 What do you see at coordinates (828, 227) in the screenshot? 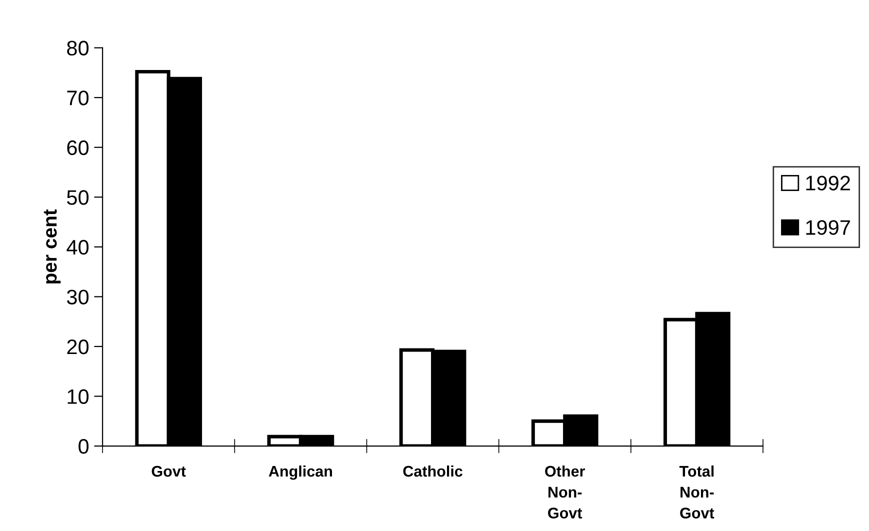
I see `legend-label: 1997` at bounding box center [828, 227].